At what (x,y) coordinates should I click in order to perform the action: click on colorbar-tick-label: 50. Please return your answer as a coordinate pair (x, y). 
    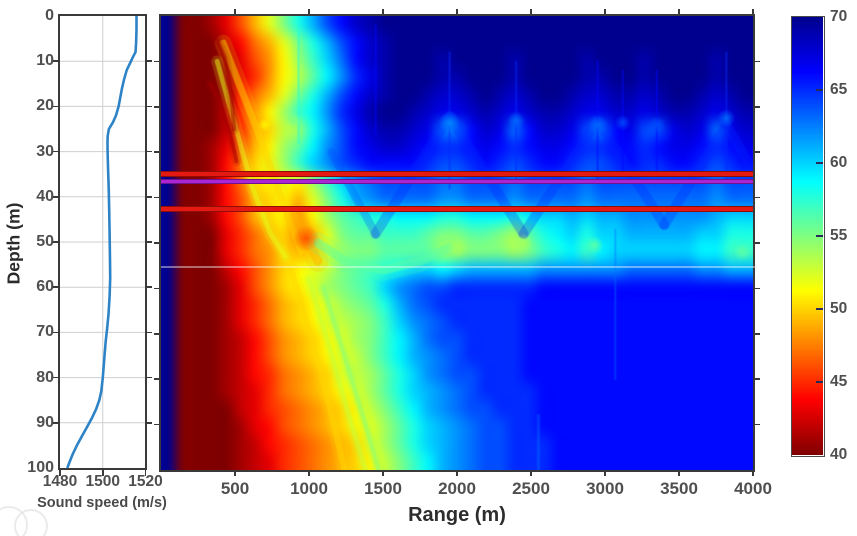
    Looking at the image, I should click on (839, 308).